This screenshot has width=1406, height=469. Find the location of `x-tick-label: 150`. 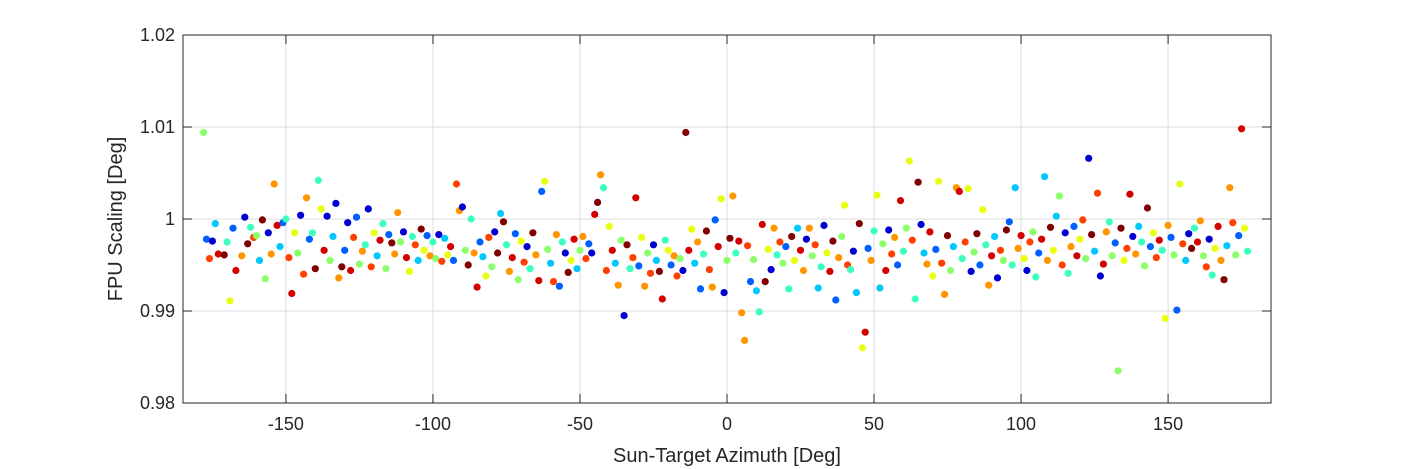

x-tick-label: 150 is located at coordinates (1168, 424).